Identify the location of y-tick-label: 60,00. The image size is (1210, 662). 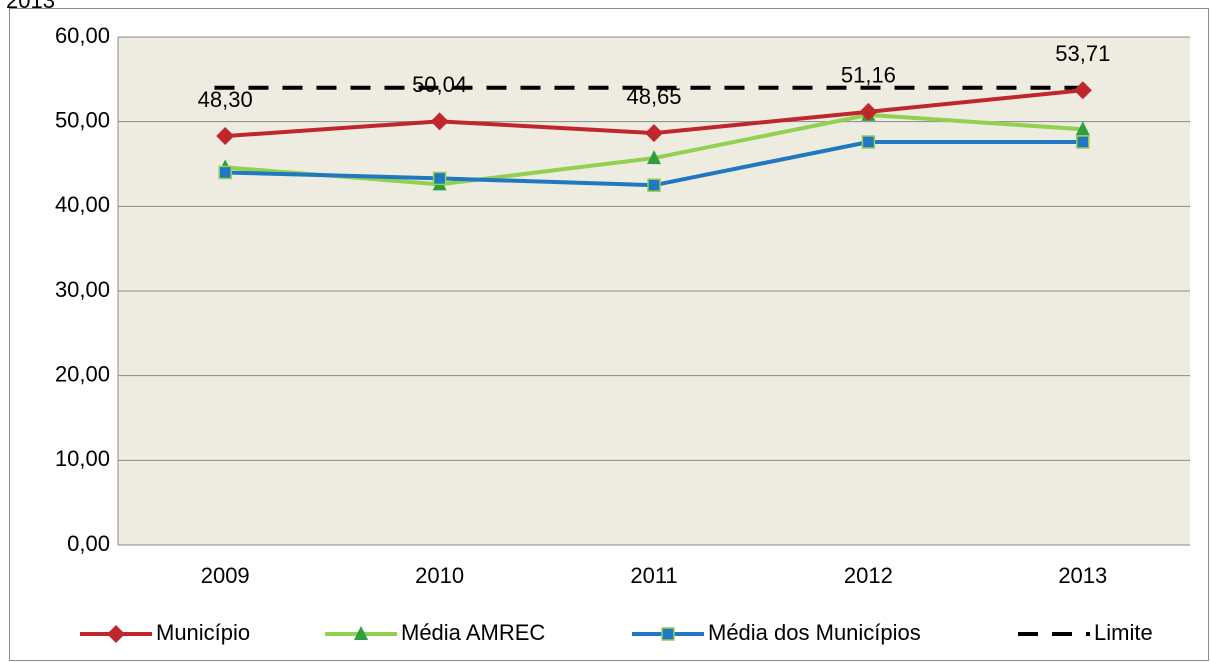
(82, 35).